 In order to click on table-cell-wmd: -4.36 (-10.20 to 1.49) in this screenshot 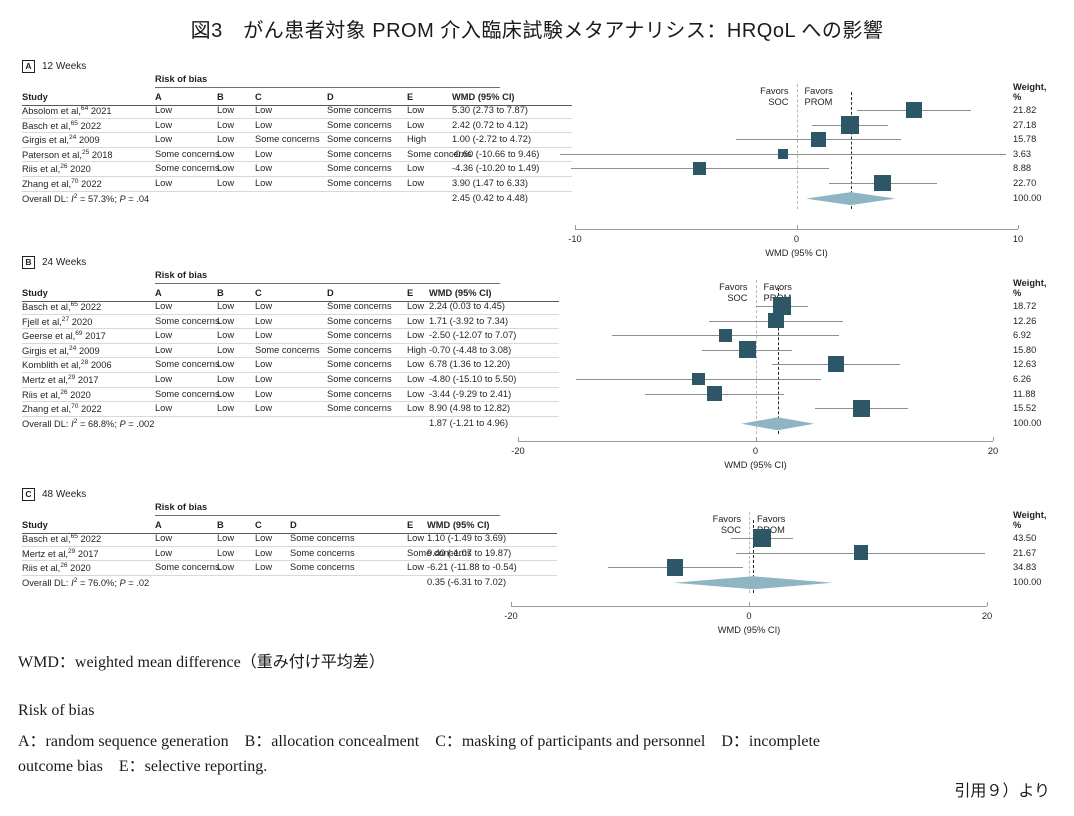, I will do `click(496, 168)`.